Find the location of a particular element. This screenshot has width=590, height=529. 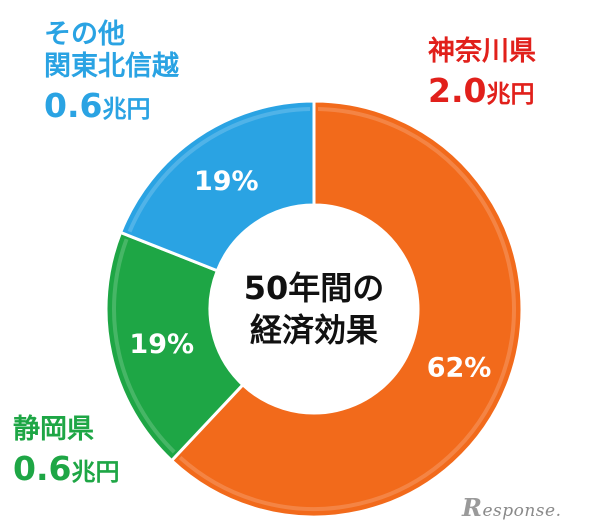

legend-label-kanagawa: 神奈川県 2.0兆円 is located at coordinates (482, 73).